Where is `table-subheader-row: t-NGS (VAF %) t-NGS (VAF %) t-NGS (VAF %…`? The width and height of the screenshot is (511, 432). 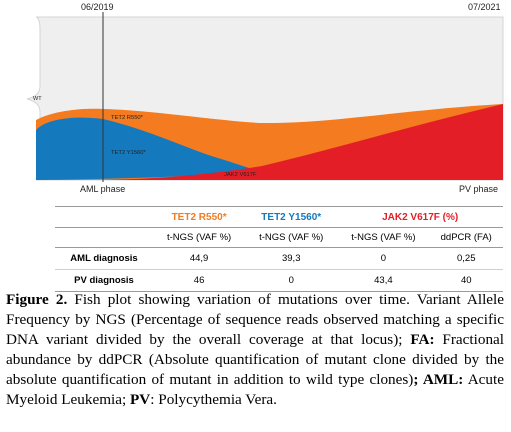
table-subheader-row: t-NGS (VAF %) t-NGS (VAF %) t-NGS (VAF %… is located at coordinates (279, 237).